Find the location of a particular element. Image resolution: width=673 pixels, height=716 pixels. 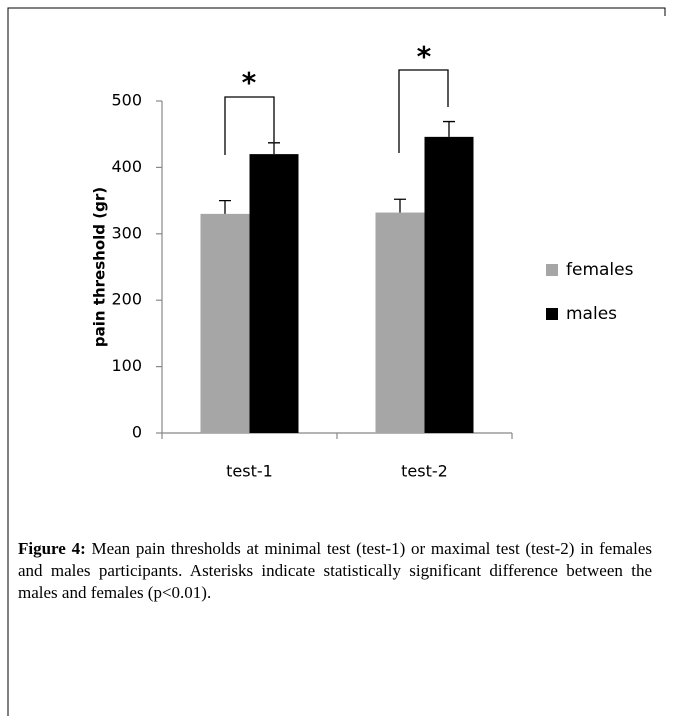

legend-label: males is located at coordinates (591, 314).